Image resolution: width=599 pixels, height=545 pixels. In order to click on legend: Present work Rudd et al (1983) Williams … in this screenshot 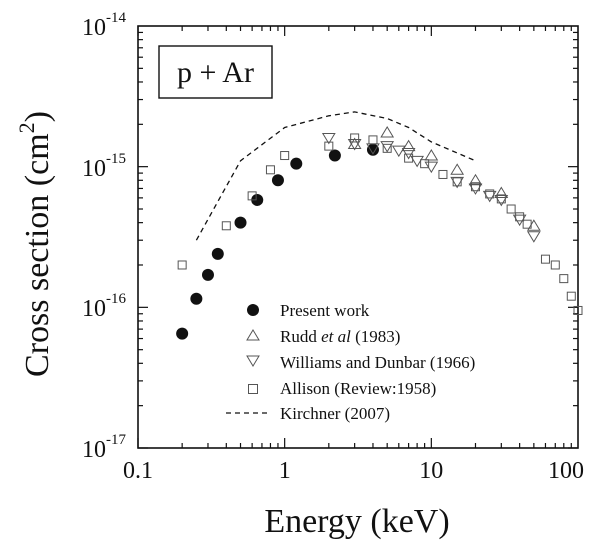, I will do `click(350, 362)`.